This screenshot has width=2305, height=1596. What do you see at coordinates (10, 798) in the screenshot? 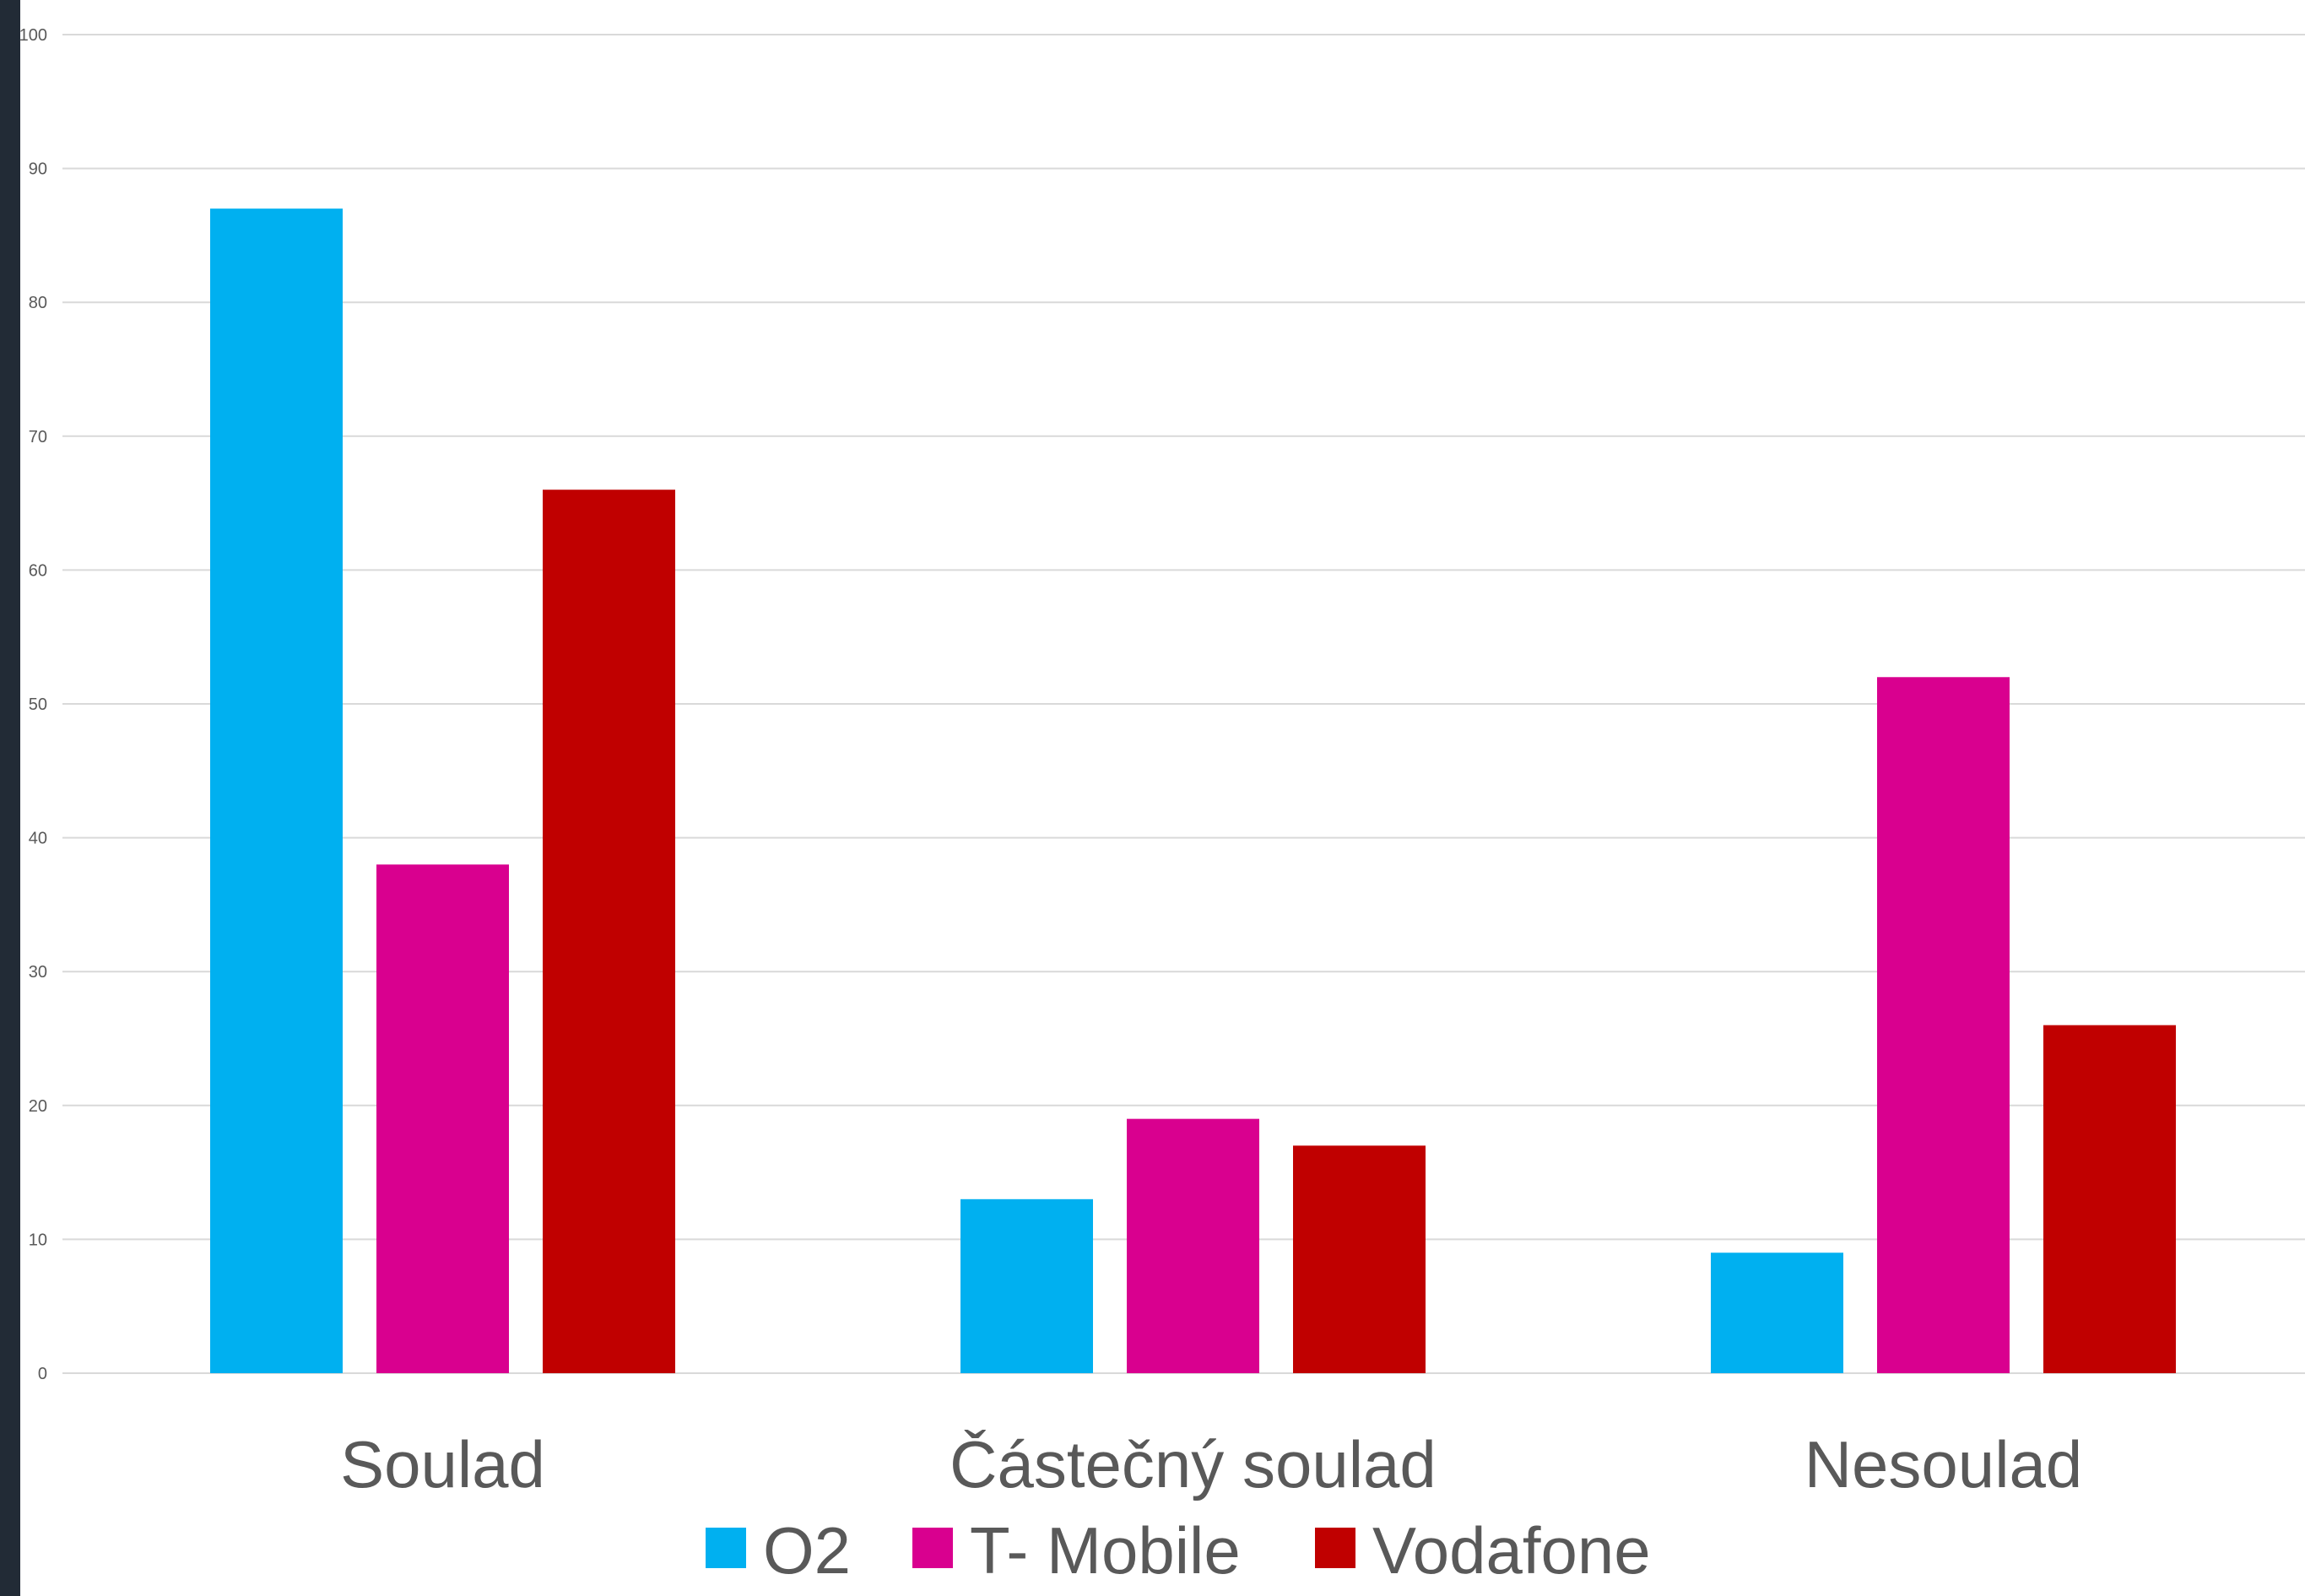
I see `window-edge` at bounding box center [10, 798].